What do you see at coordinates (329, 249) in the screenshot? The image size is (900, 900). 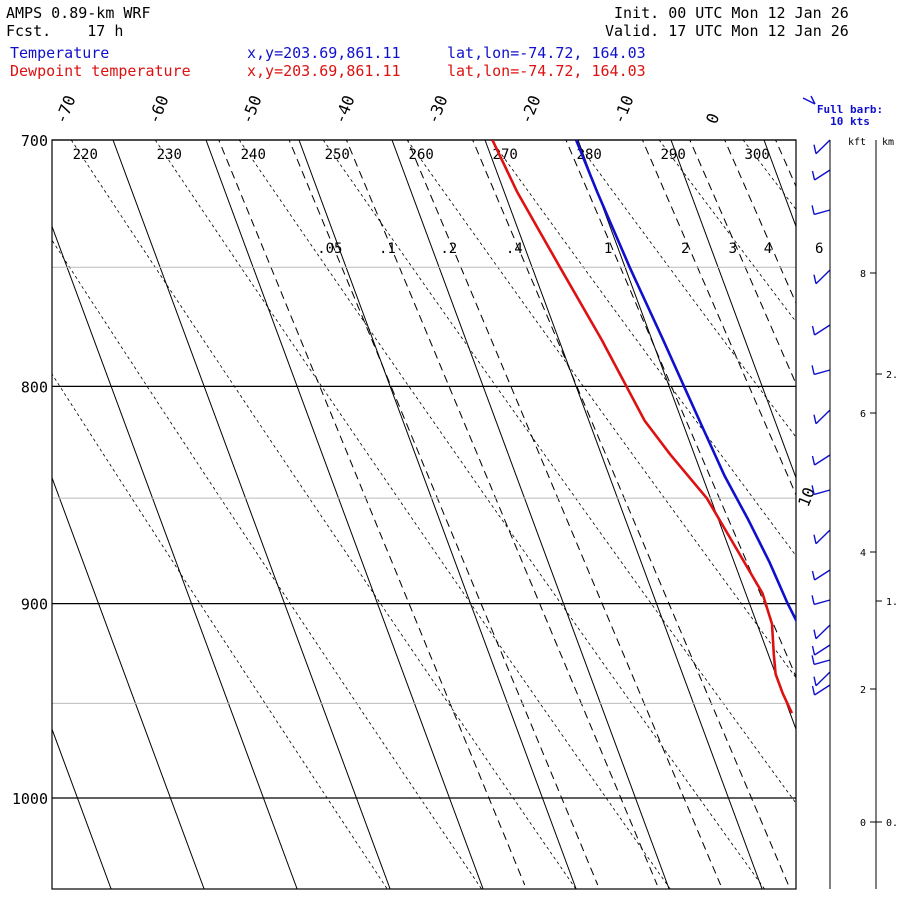 I see `mixing-ratio-label: .05` at bounding box center [329, 249].